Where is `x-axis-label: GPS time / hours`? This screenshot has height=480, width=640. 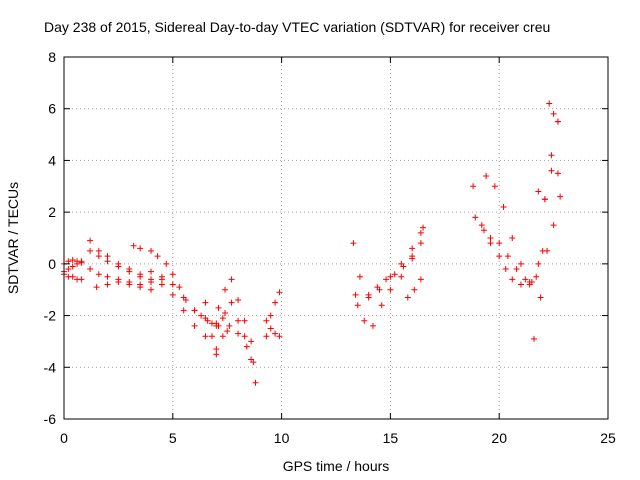 x-axis-label: GPS time / hours is located at coordinates (336, 466).